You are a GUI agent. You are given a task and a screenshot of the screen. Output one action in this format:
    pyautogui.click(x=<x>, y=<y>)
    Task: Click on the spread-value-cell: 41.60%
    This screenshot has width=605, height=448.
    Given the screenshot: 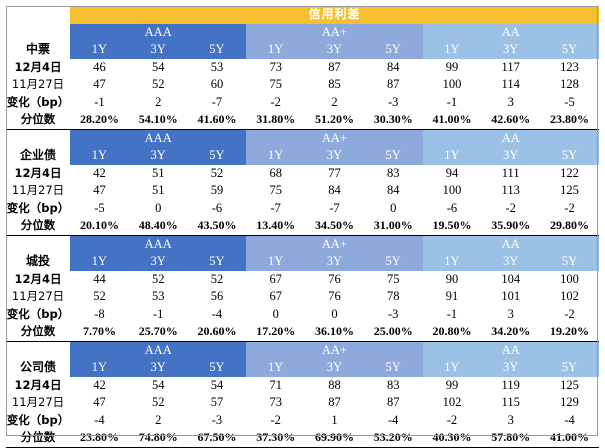 What is the action you would take?
    pyautogui.click(x=217, y=120)
    